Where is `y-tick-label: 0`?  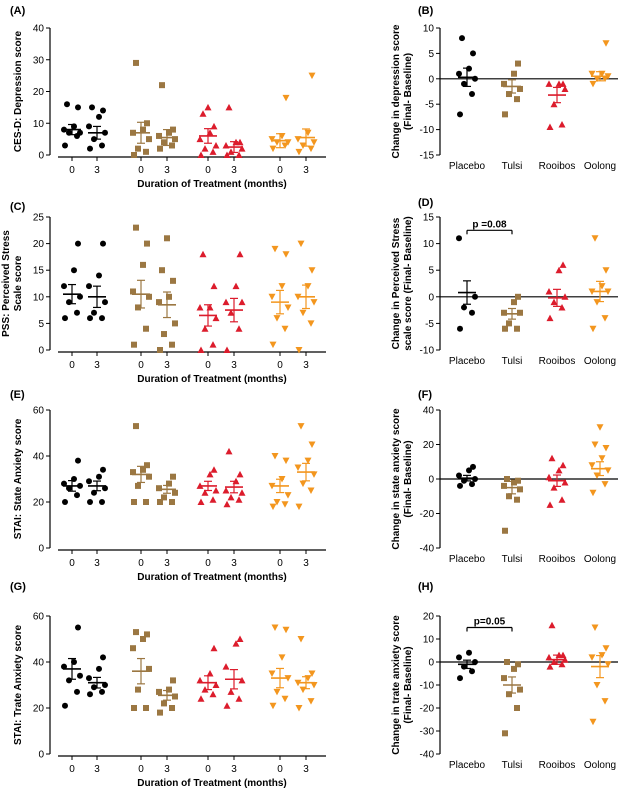
y-tick-label: 0 is located at coordinates (41, 549).